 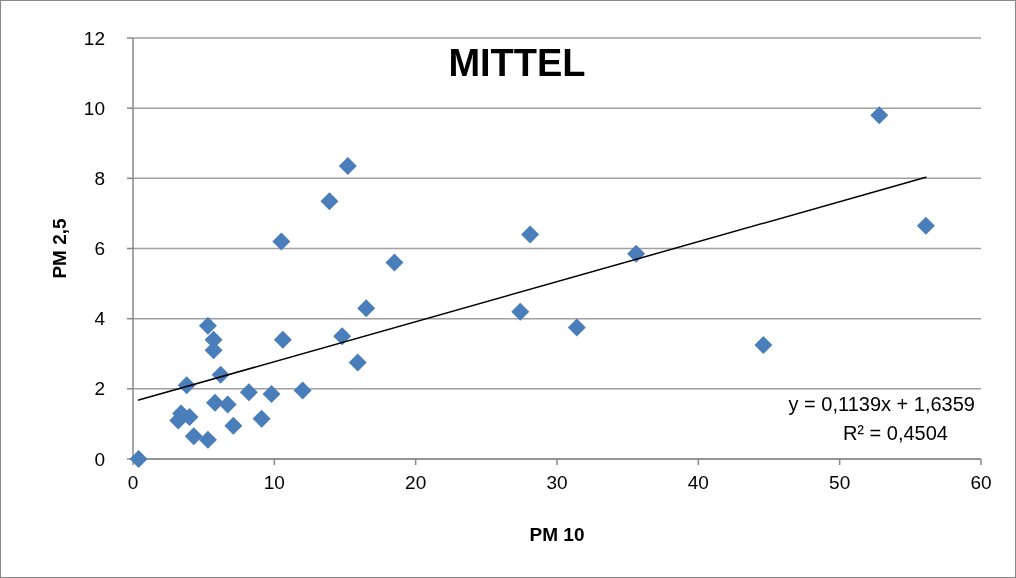 I want to click on y-tick-label: 12, so click(x=94, y=38).